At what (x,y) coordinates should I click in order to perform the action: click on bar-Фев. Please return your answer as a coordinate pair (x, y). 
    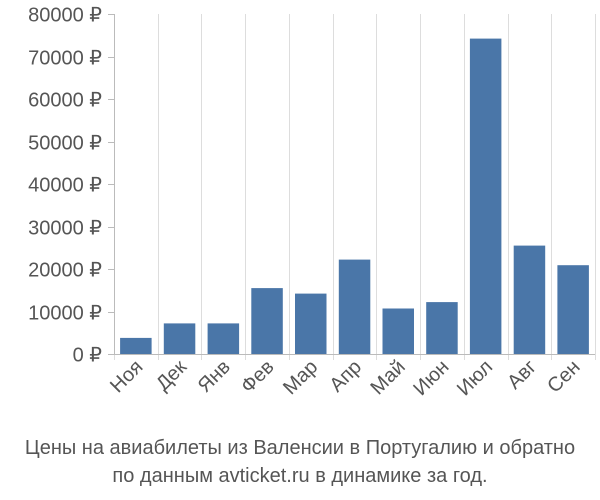
    Looking at the image, I should click on (267, 321).